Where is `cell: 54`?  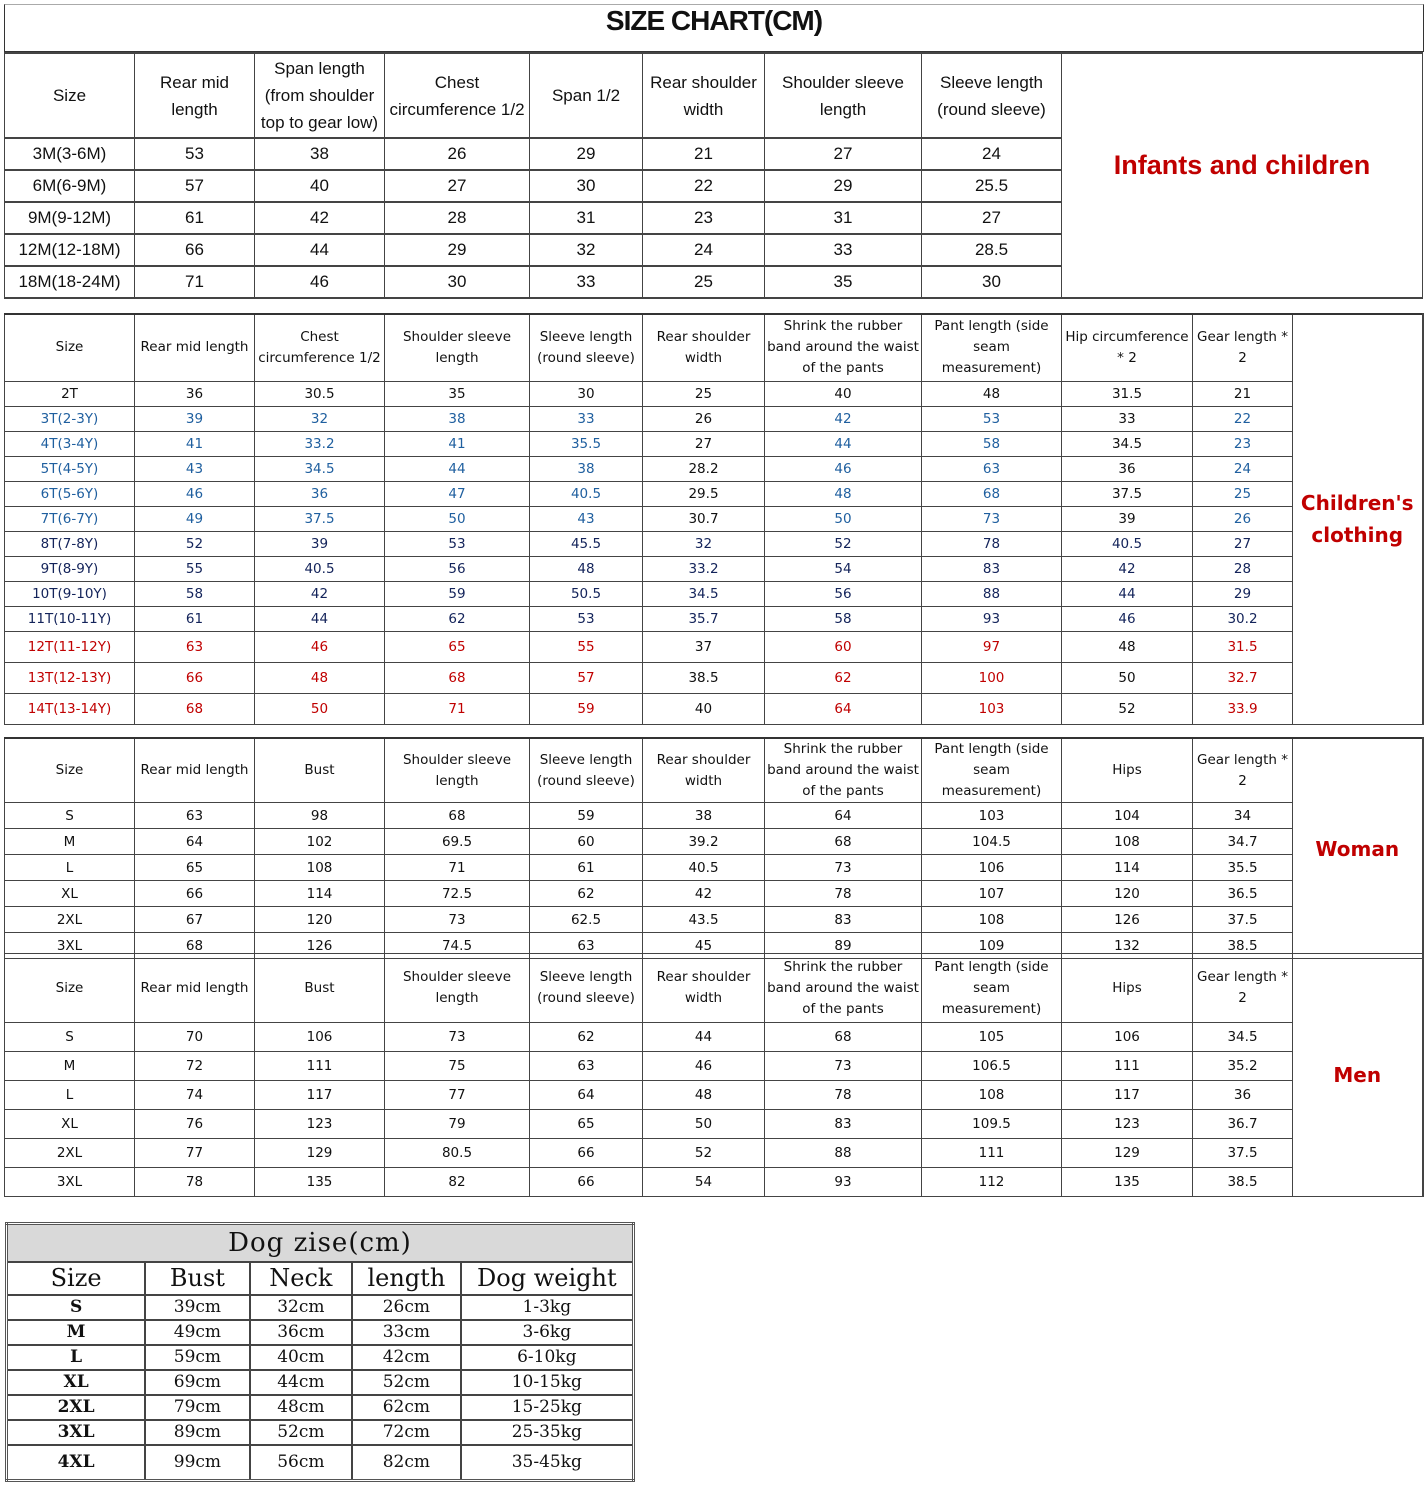 cell: 54 is located at coordinates (843, 568).